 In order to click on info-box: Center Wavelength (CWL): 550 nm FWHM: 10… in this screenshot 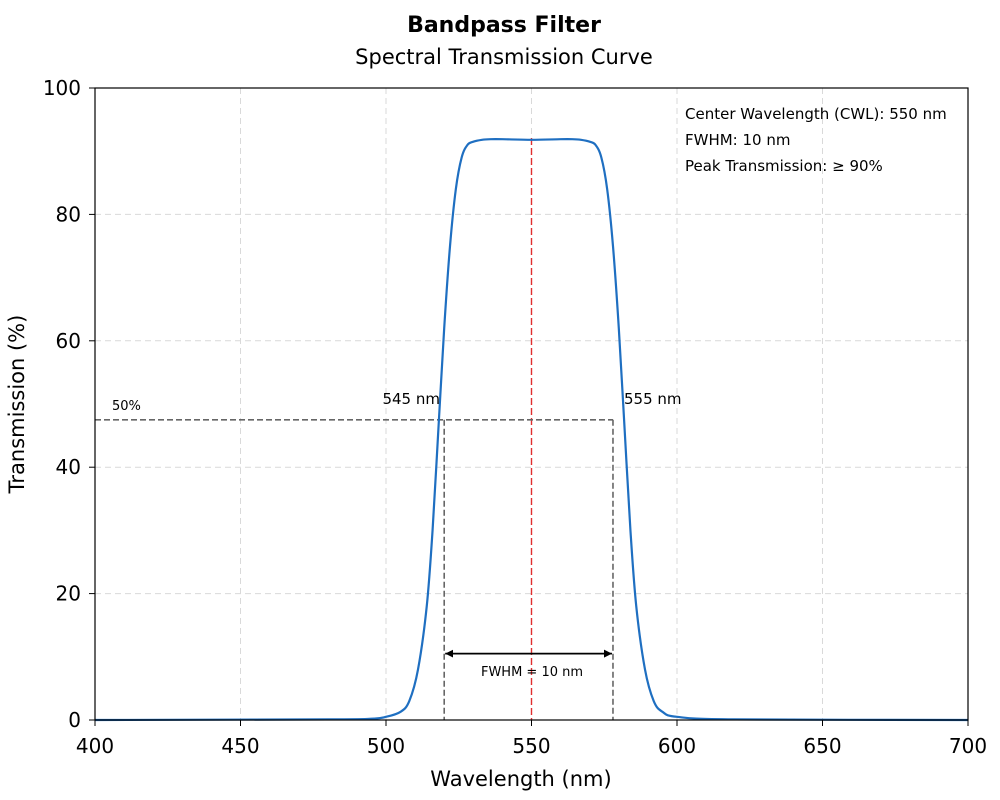, I will do `click(816, 140)`.